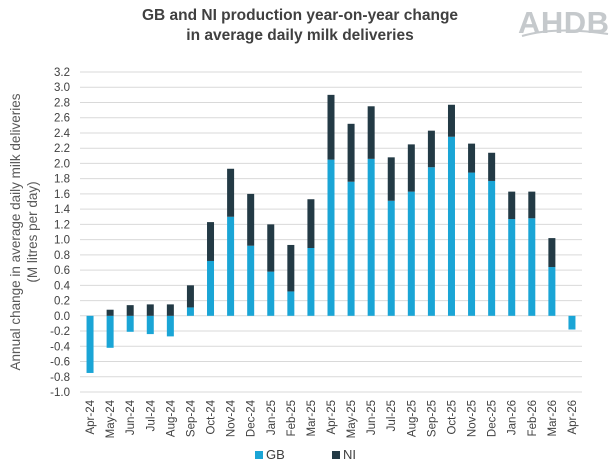  Describe the element at coordinates (62, 103) in the screenshot. I see `y-tick-label: 2.8` at that location.